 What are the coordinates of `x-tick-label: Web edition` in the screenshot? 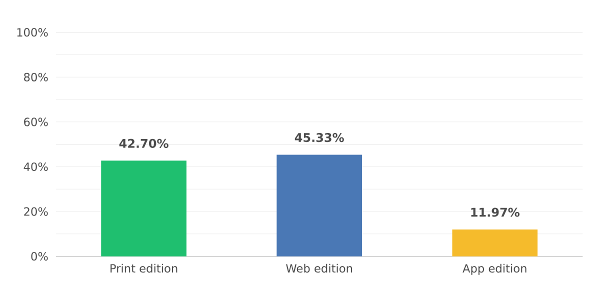 It's located at (319, 268).